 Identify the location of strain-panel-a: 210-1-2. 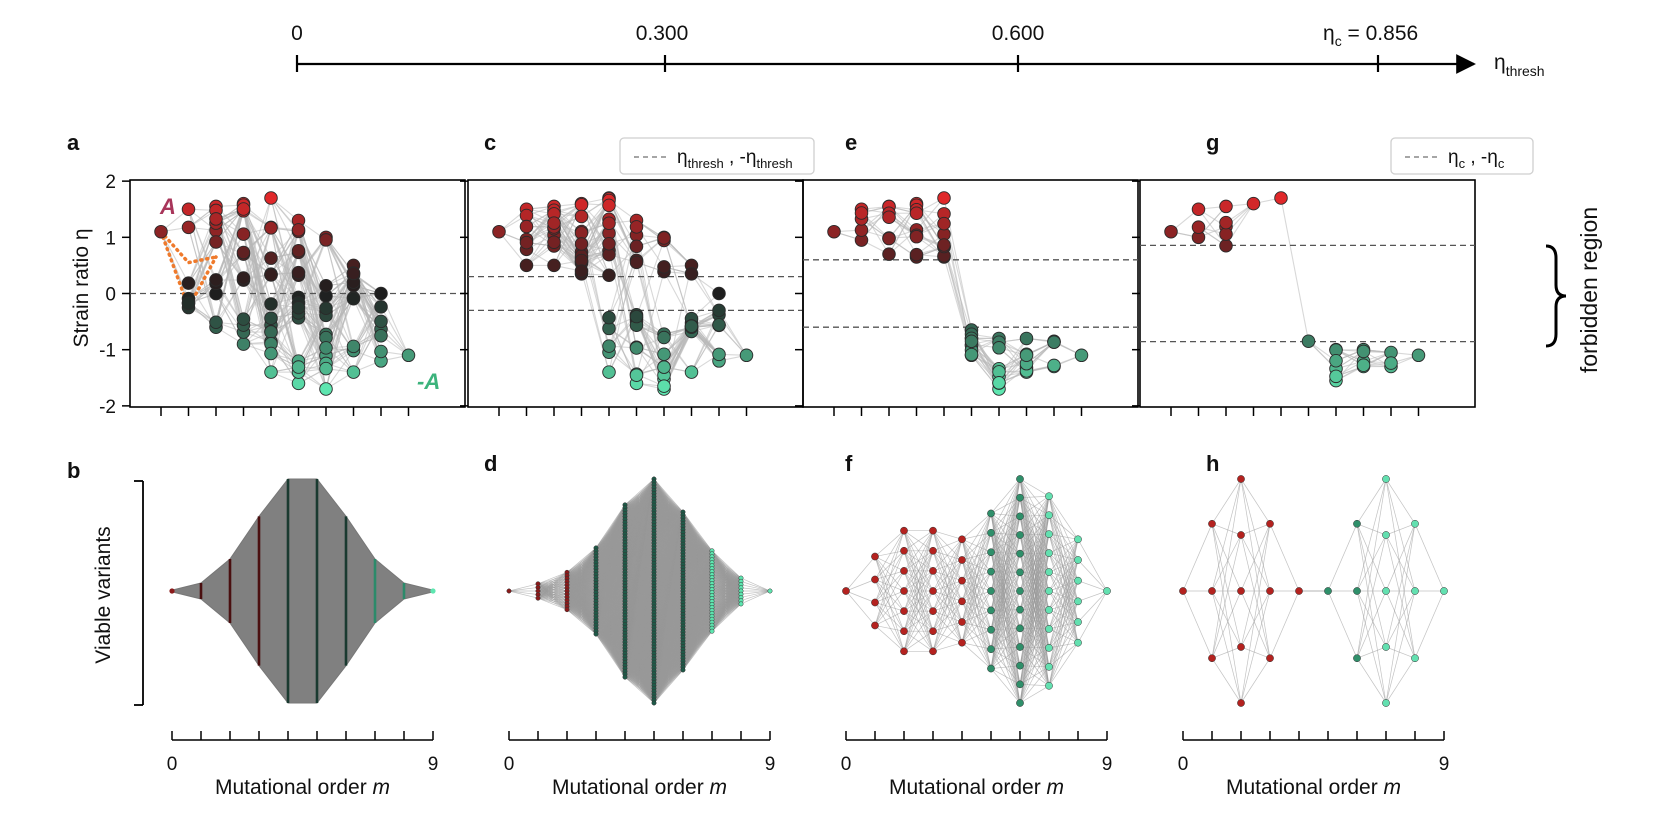
(282, 295).